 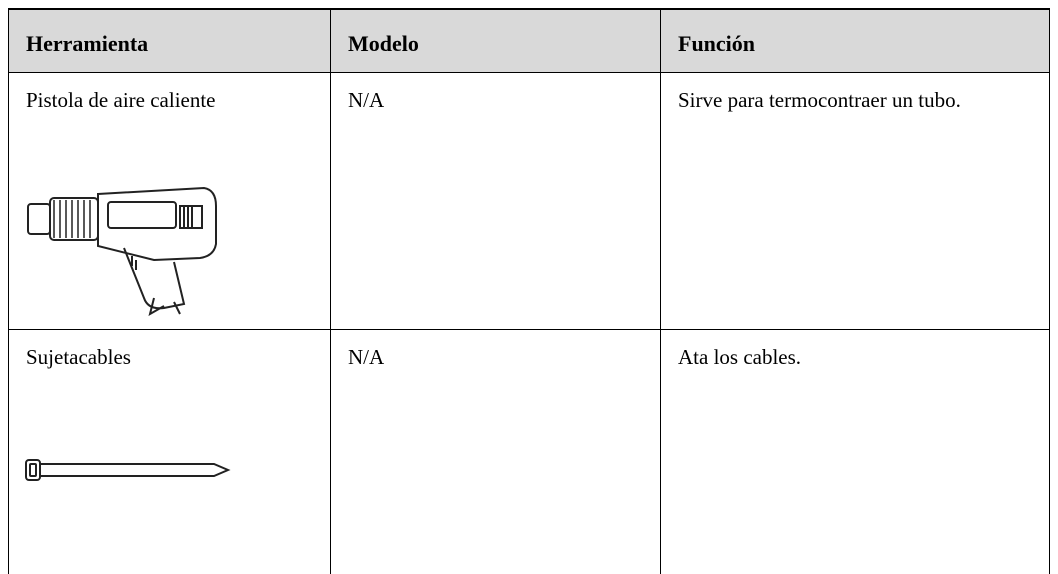 What do you see at coordinates (819, 100) in the screenshot?
I see `cell: Sirve para termocontraer un tubo.` at bounding box center [819, 100].